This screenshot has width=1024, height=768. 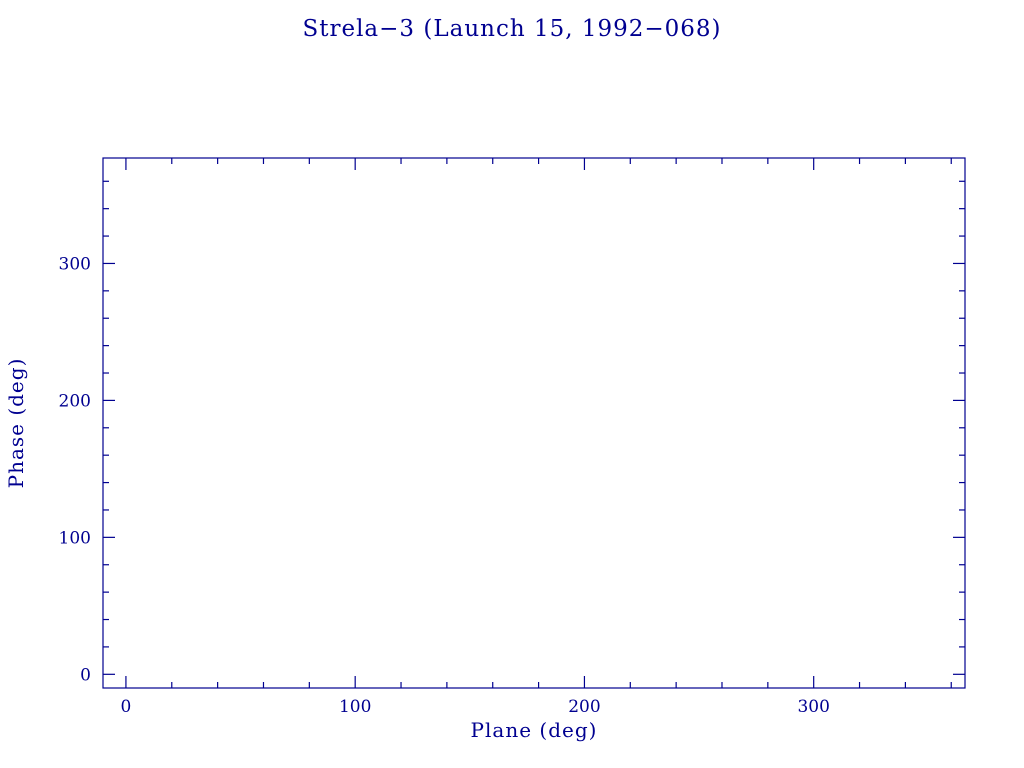 What do you see at coordinates (75, 264) in the screenshot?
I see `y-tick-label: 300` at bounding box center [75, 264].